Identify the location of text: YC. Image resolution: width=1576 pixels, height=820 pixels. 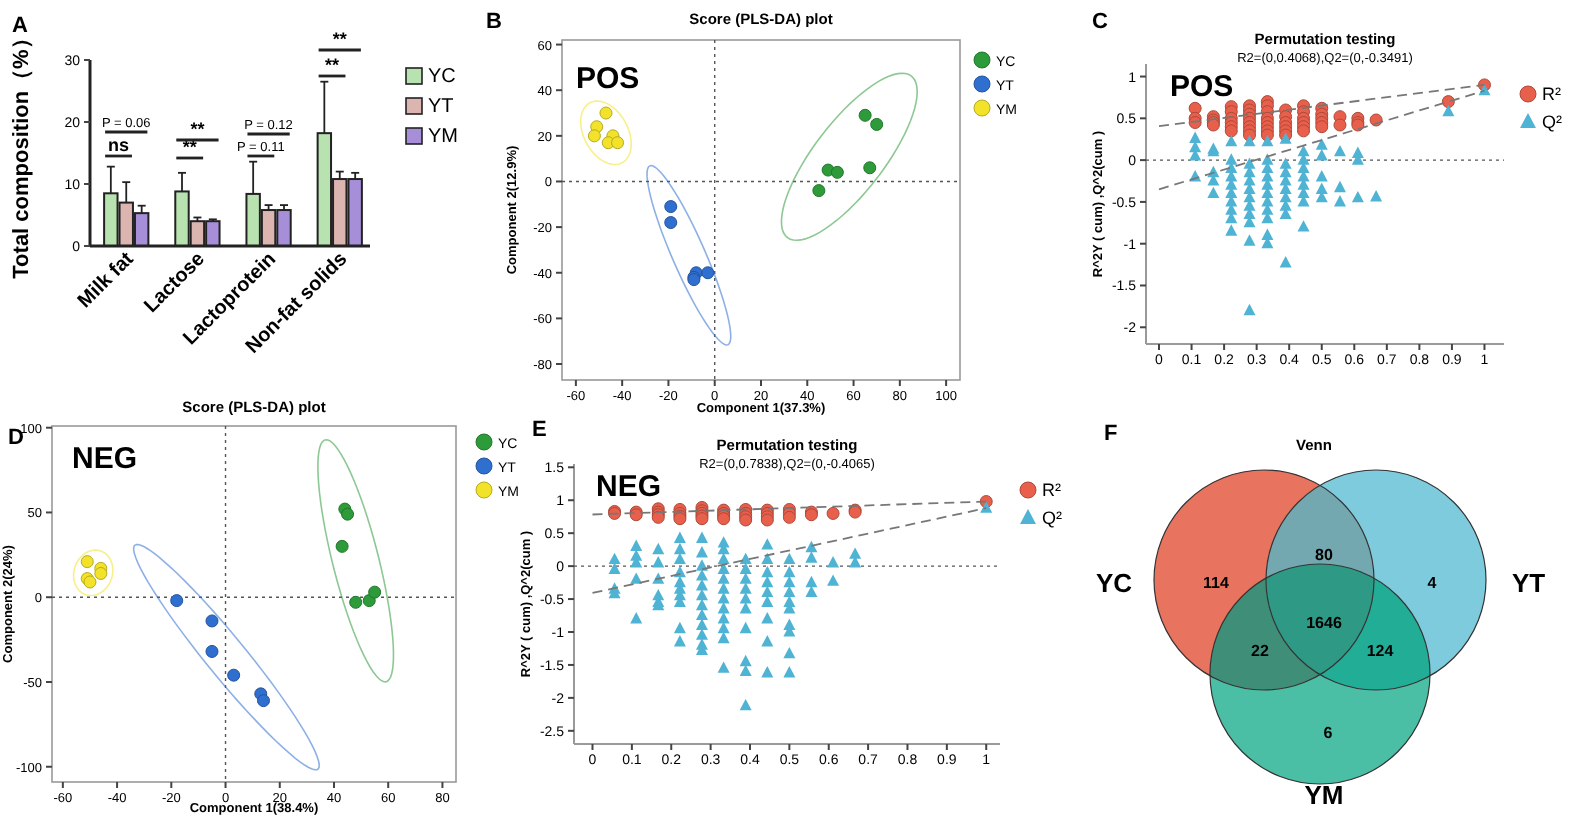
(1114, 583).